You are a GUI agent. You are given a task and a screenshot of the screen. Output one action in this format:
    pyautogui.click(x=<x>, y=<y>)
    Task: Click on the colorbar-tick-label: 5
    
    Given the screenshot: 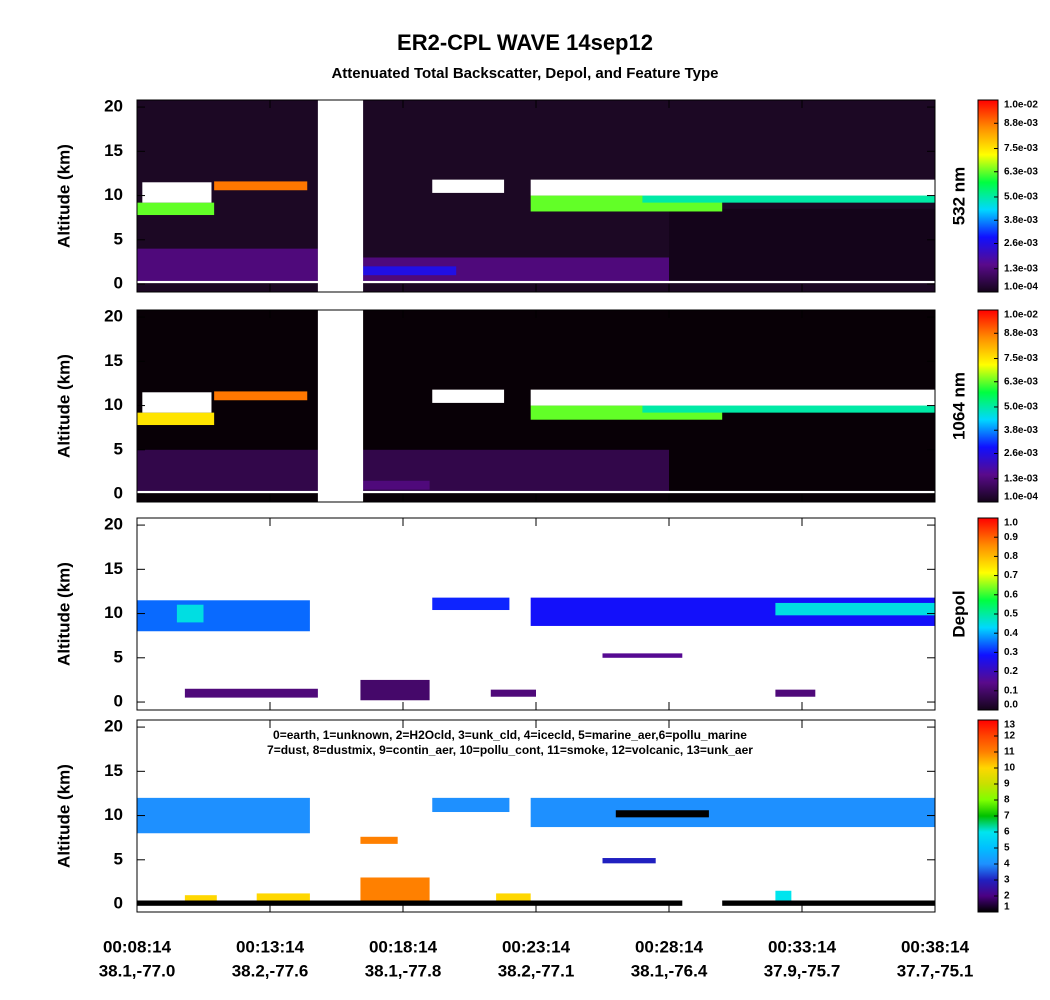 What is the action you would take?
    pyautogui.click(x=1007, y=848)
    